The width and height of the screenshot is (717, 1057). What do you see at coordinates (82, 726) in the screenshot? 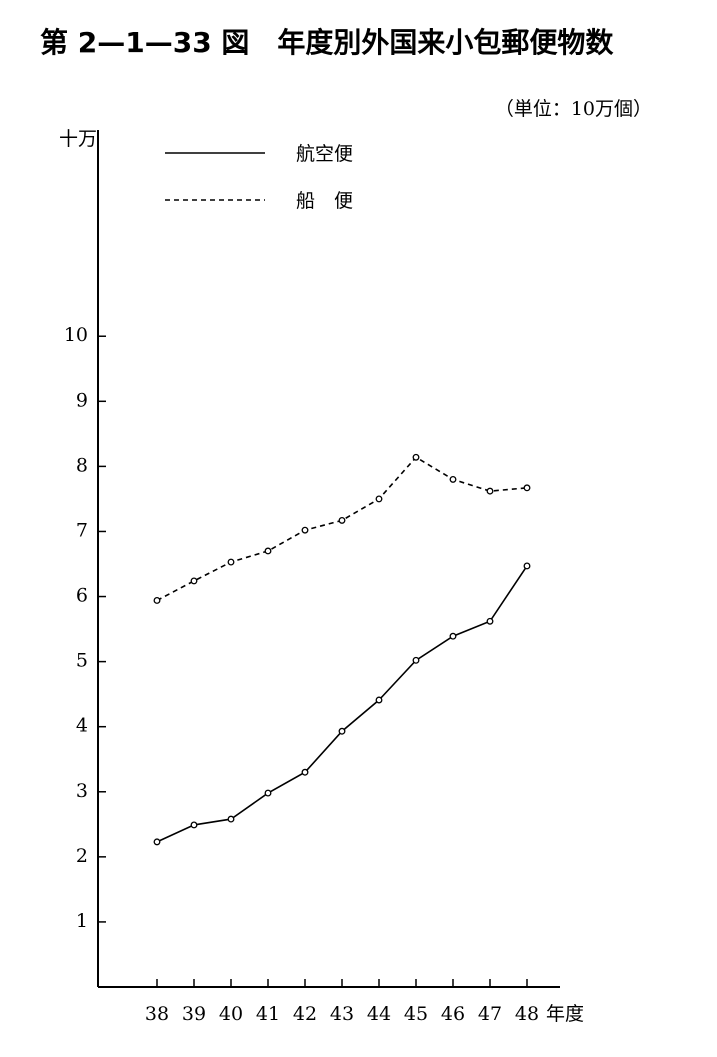
I see `y-tick-label: 4` at bounding box center [82, 726].